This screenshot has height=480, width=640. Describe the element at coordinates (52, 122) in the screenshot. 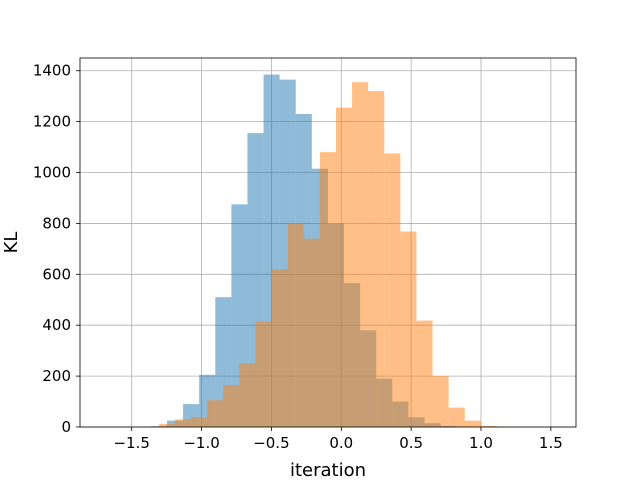

I see `y-tick-label: 1200` at that location.